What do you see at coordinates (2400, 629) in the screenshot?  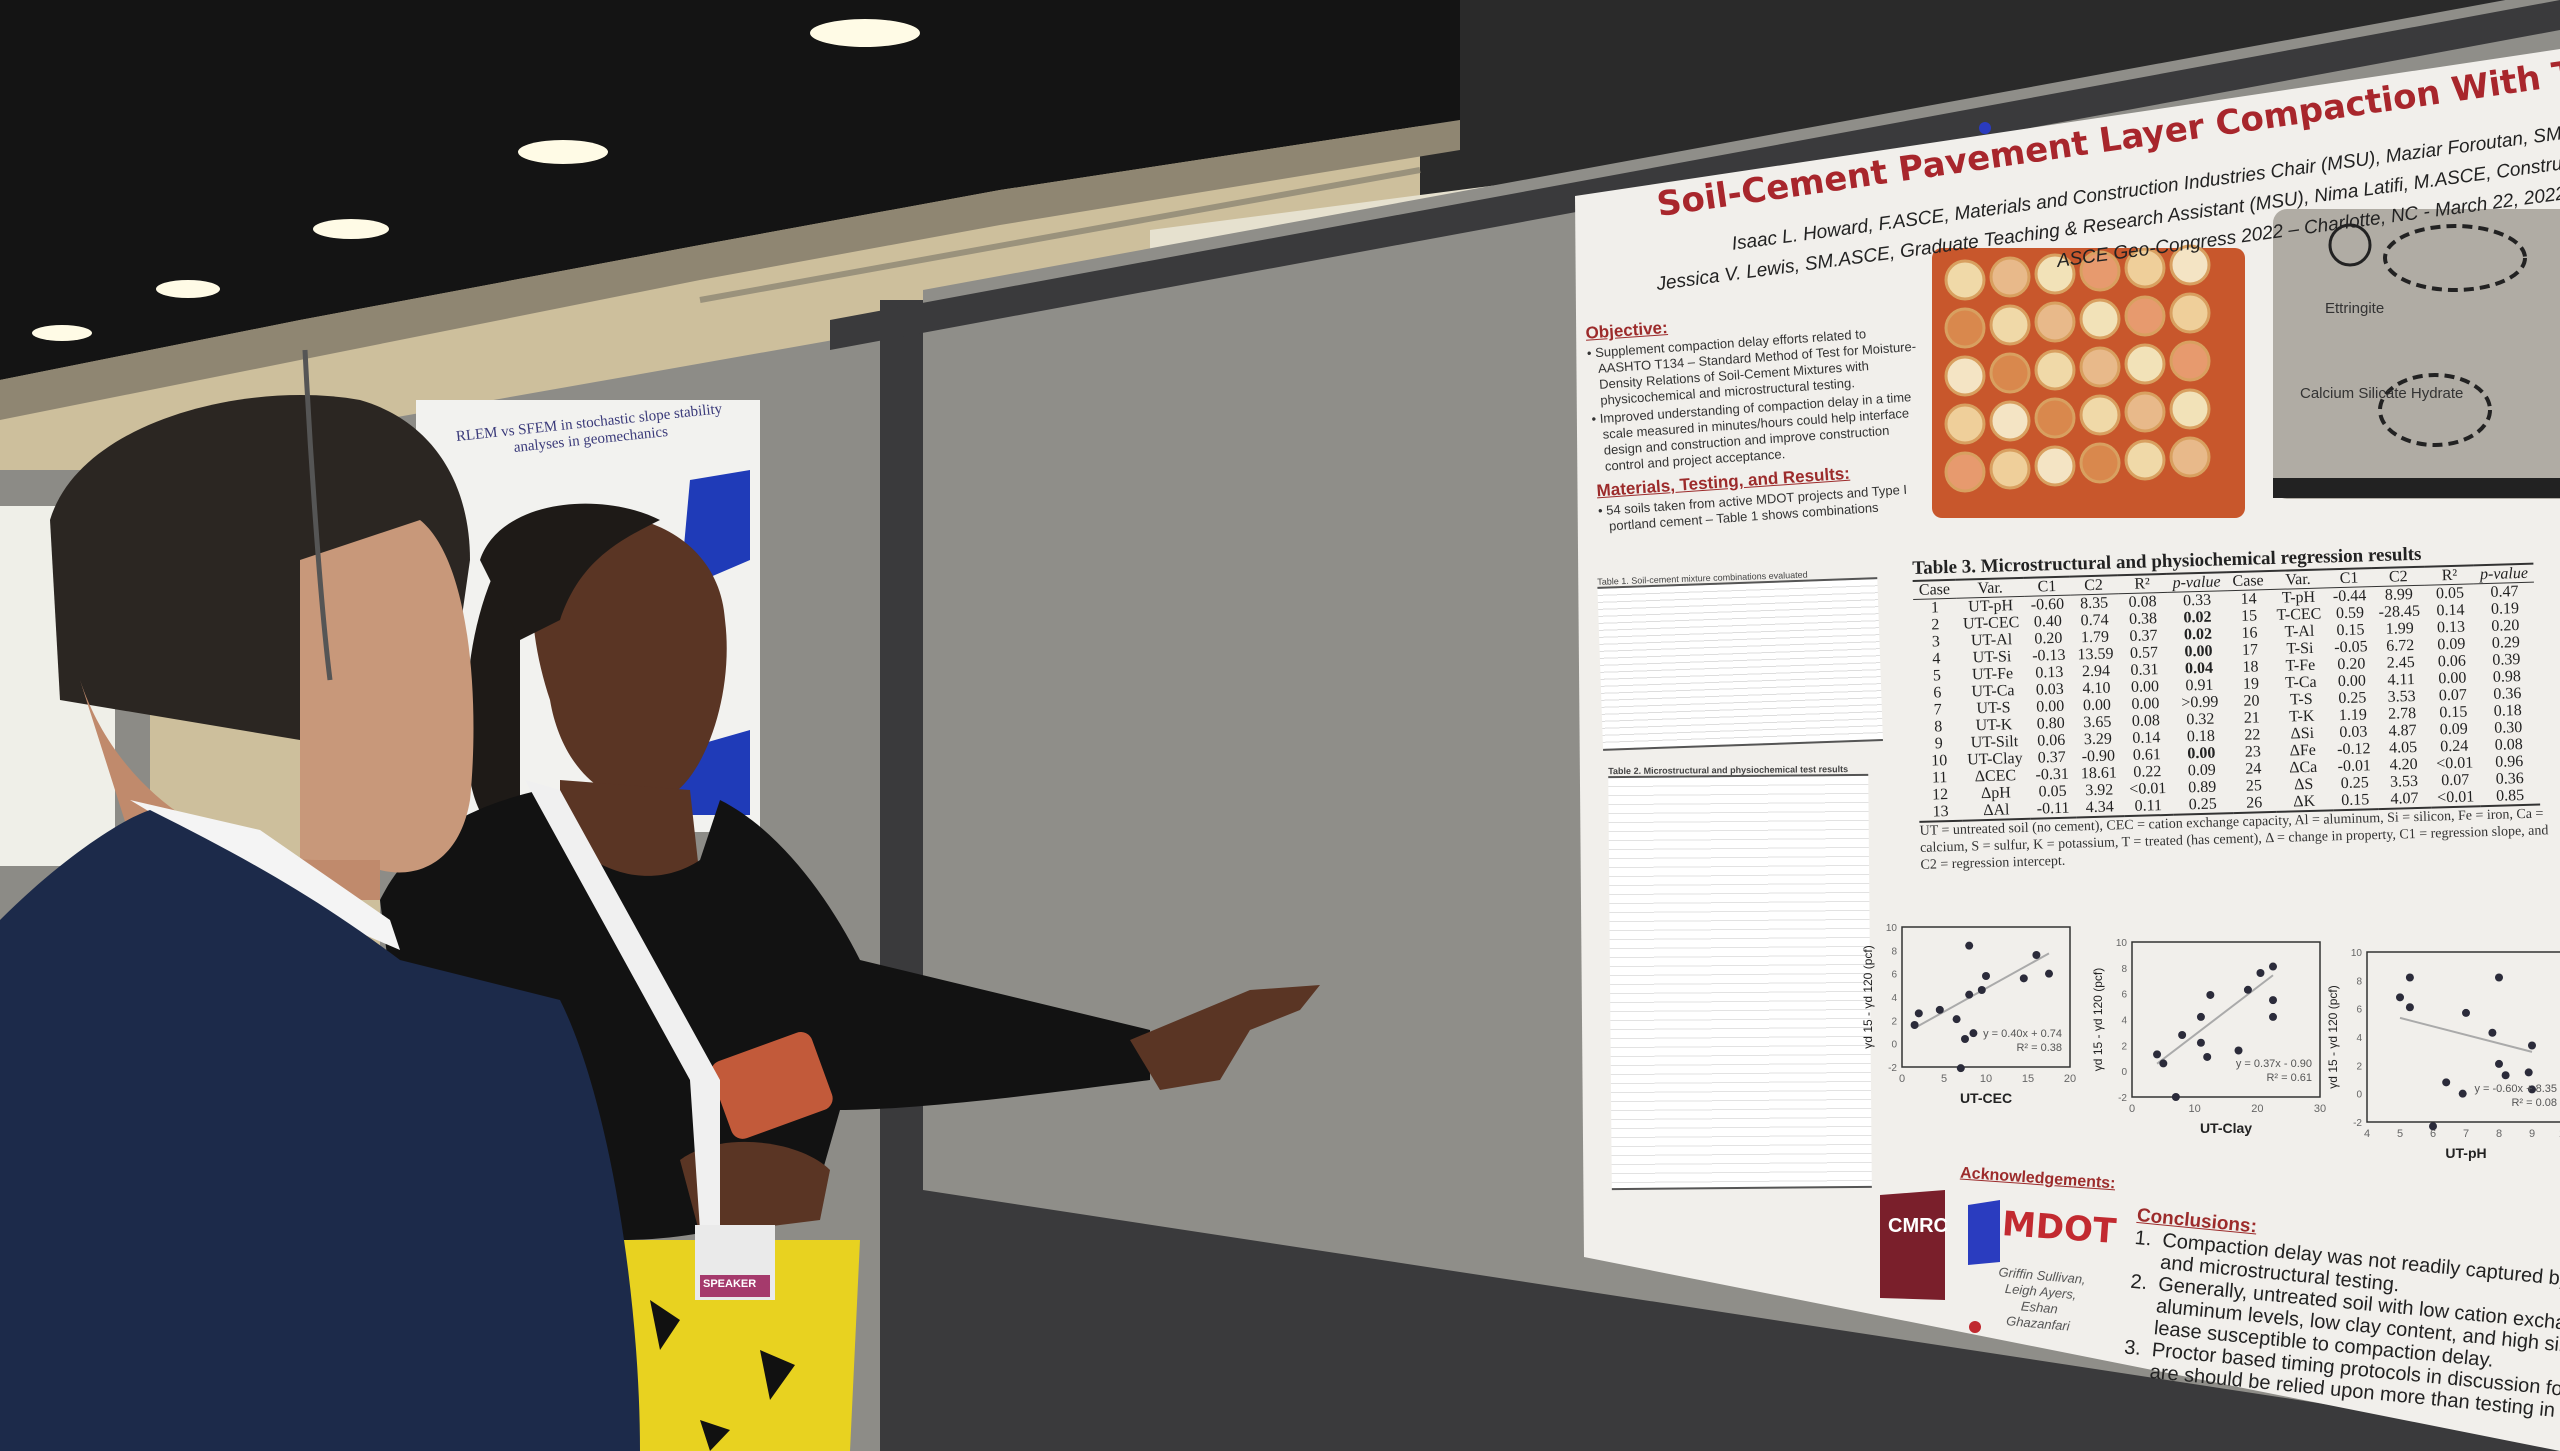 I see `table-cell: 1.99` at bounding box center [2400, 629].